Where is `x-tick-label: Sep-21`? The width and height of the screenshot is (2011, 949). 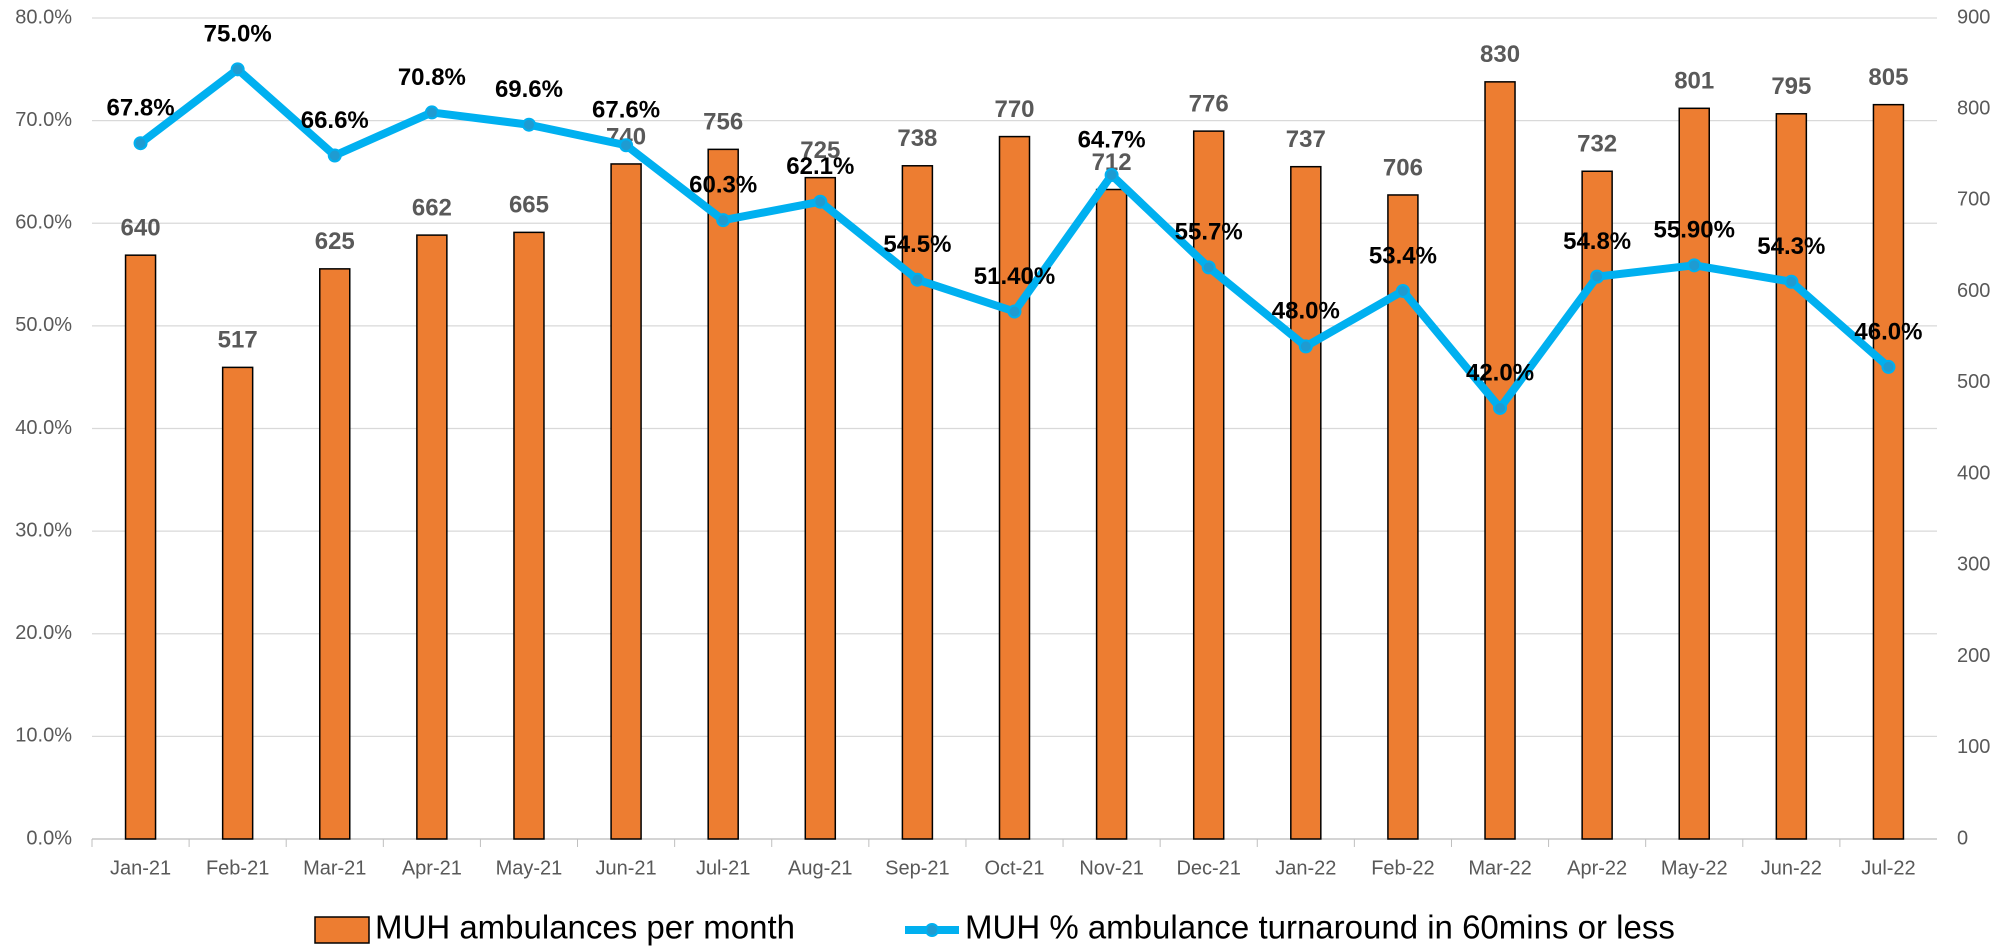 x-tick-label: Sep-21 is located at coordinates (917, 868).